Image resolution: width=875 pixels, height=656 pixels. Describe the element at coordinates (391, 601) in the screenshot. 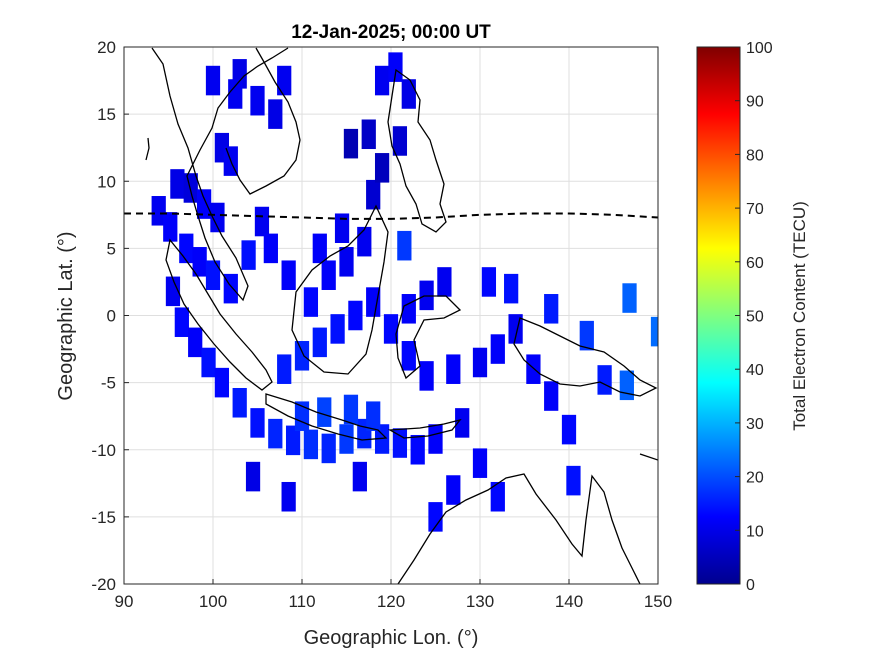

I see `x-tick-label: 120` at that location.